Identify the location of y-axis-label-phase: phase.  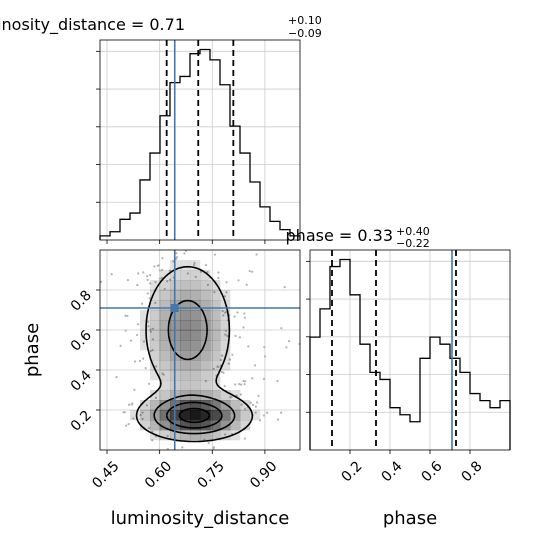
(32, 350).